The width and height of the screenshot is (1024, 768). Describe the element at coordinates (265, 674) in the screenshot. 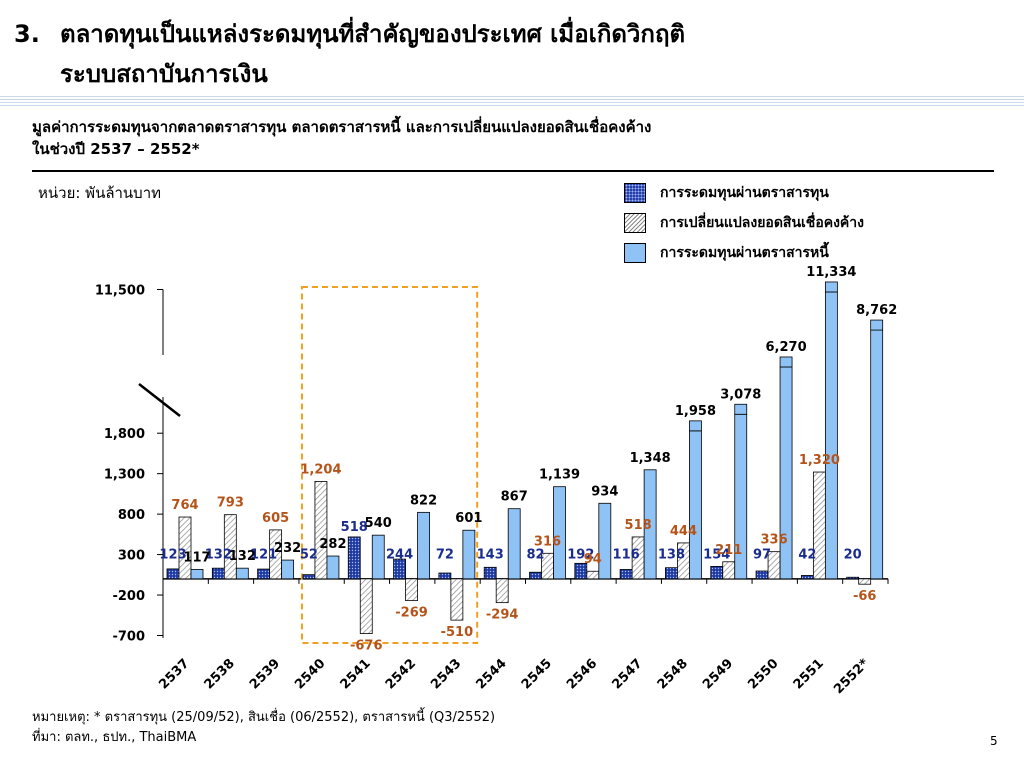

I see `x-category-label: 2539` at that location.